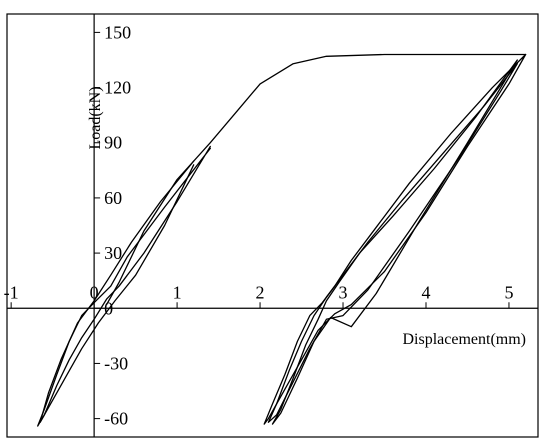 The image size is (550, 448). What do you see at coordinates (343, 292) in the screenshot?
I see `x-tick-label: 3` at bounding box center [343, 292].